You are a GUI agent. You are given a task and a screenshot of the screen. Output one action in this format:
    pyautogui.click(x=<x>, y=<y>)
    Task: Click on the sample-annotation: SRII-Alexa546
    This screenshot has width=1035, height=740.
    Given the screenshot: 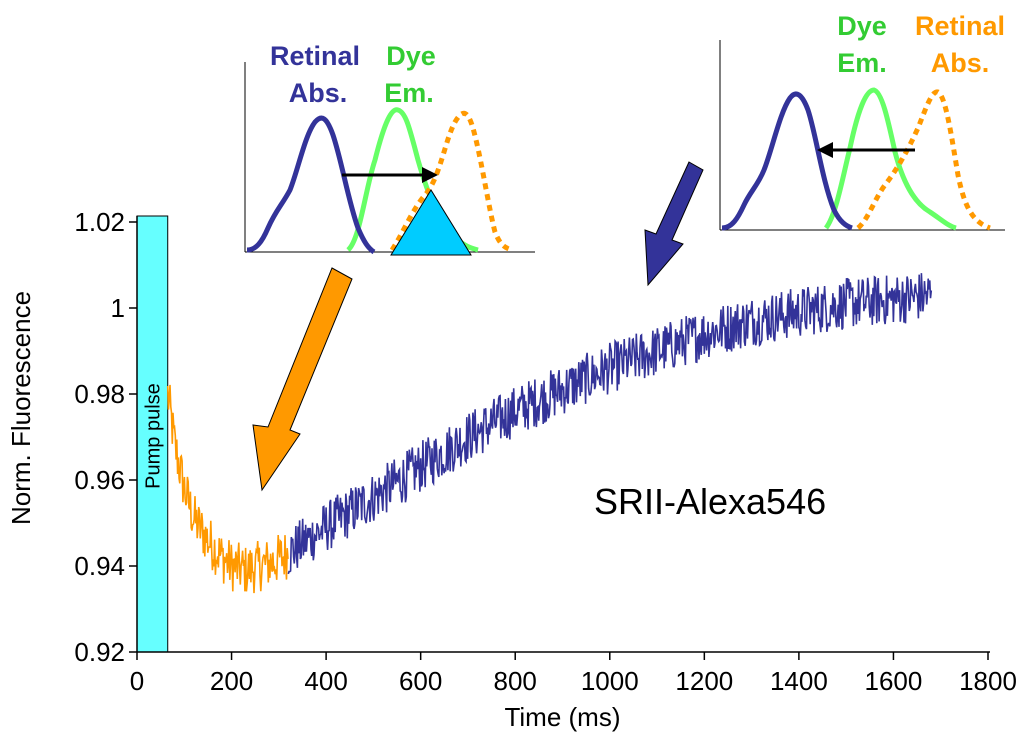 What is the action you would take?
    pyautogui.click(x=710, y=501)
    